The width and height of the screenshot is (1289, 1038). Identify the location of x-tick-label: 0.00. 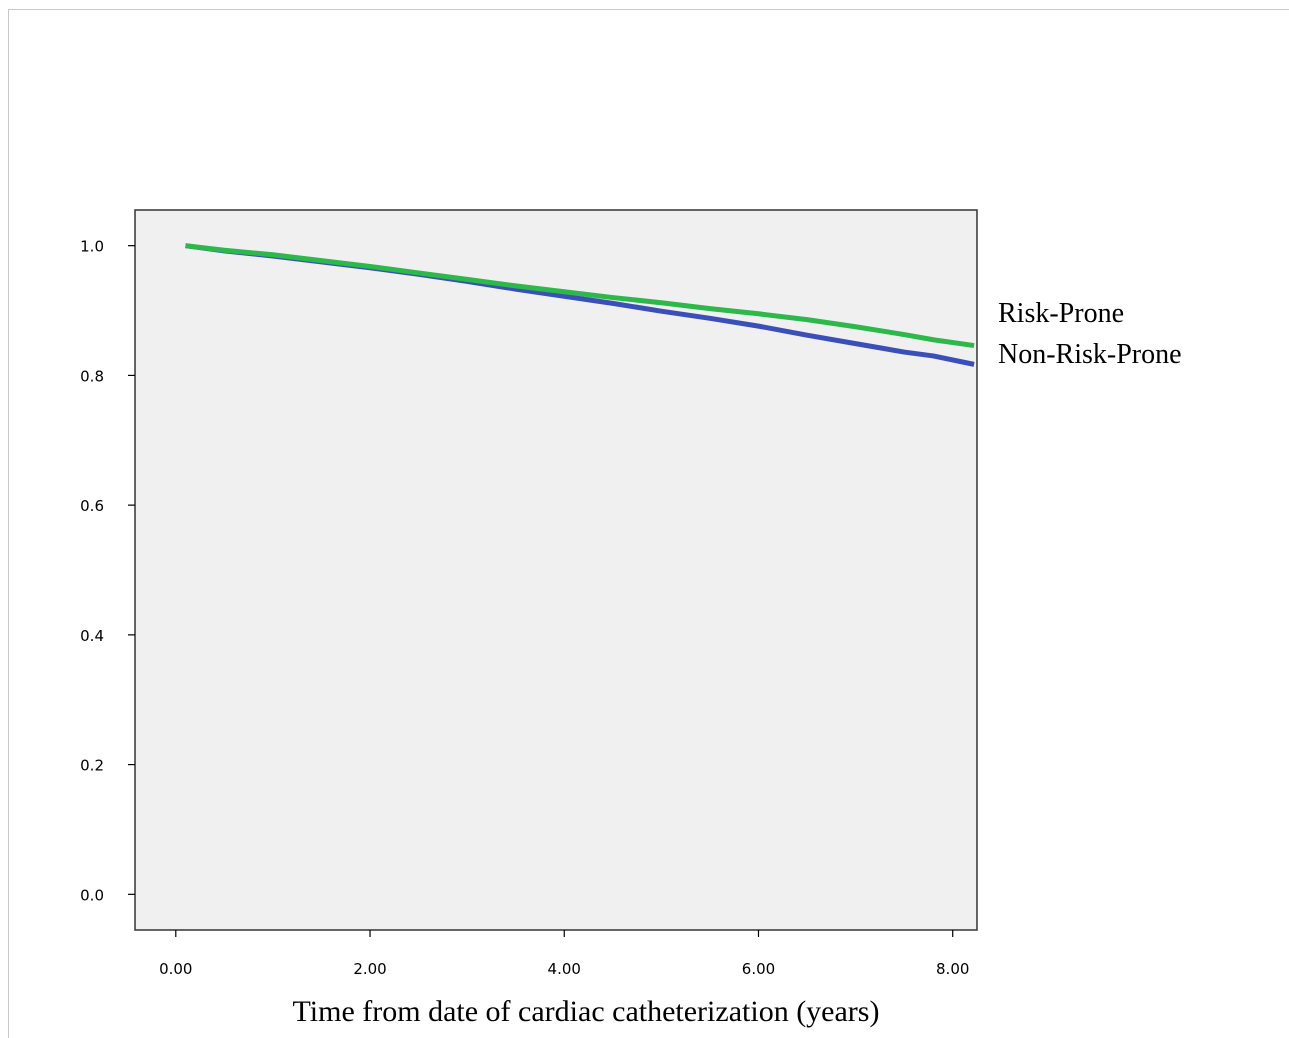
(175, 969).